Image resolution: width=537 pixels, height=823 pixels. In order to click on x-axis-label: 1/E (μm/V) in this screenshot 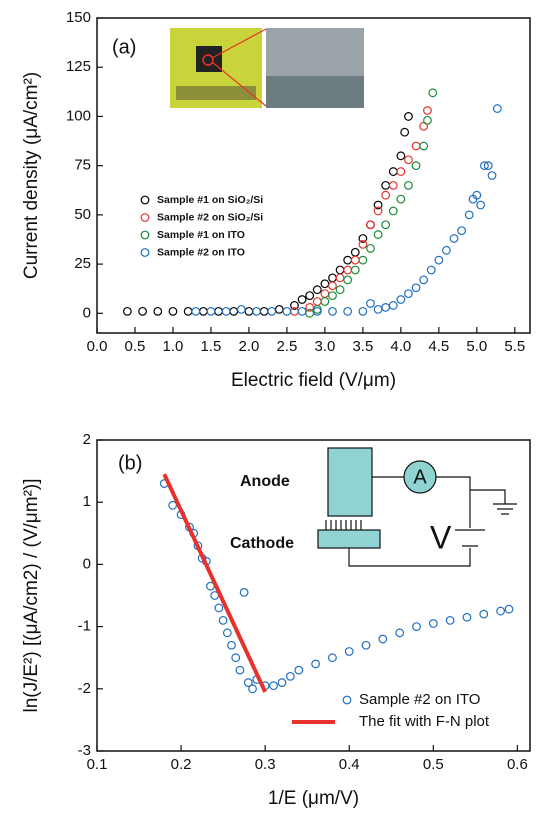, I will do `click(313, 798)`.